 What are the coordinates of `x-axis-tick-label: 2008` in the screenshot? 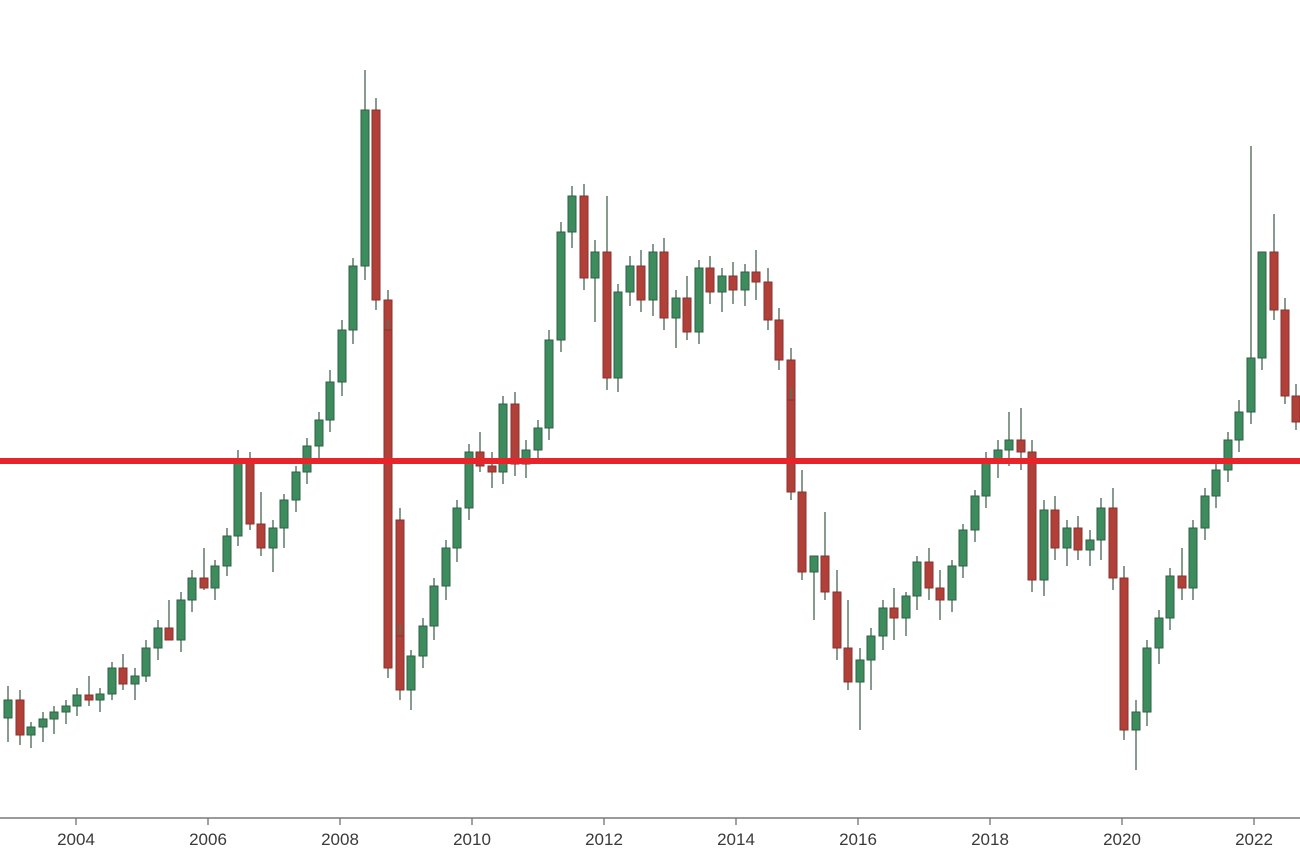 It's located at (340, 839).